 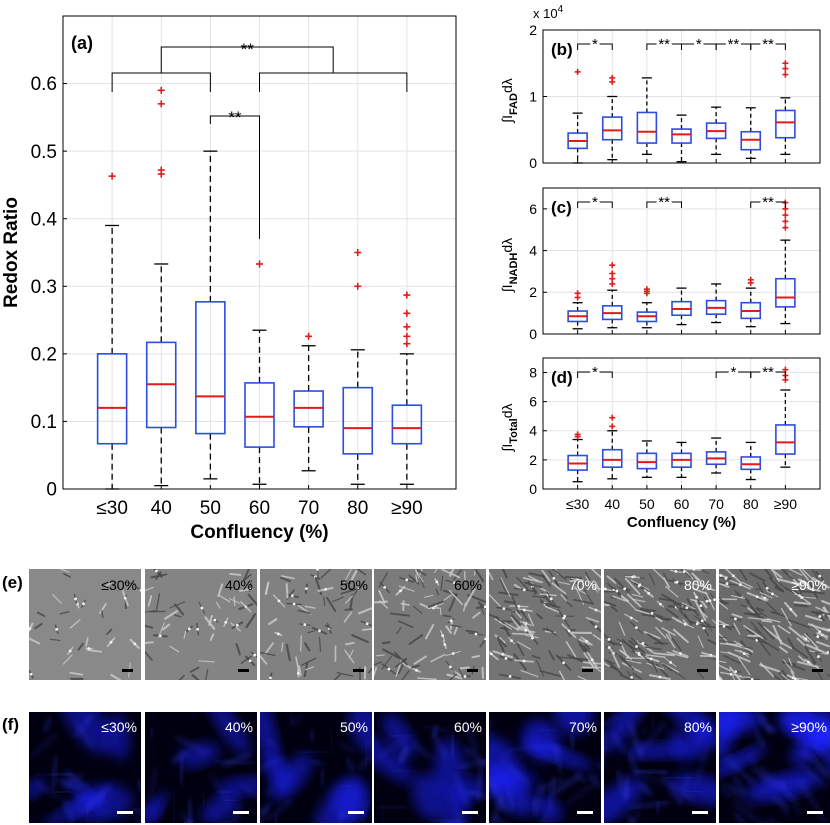 What do you see at coordinates (660, 767) in the screenshot?
I see `cell-layer` at bounding box center [660, 767].